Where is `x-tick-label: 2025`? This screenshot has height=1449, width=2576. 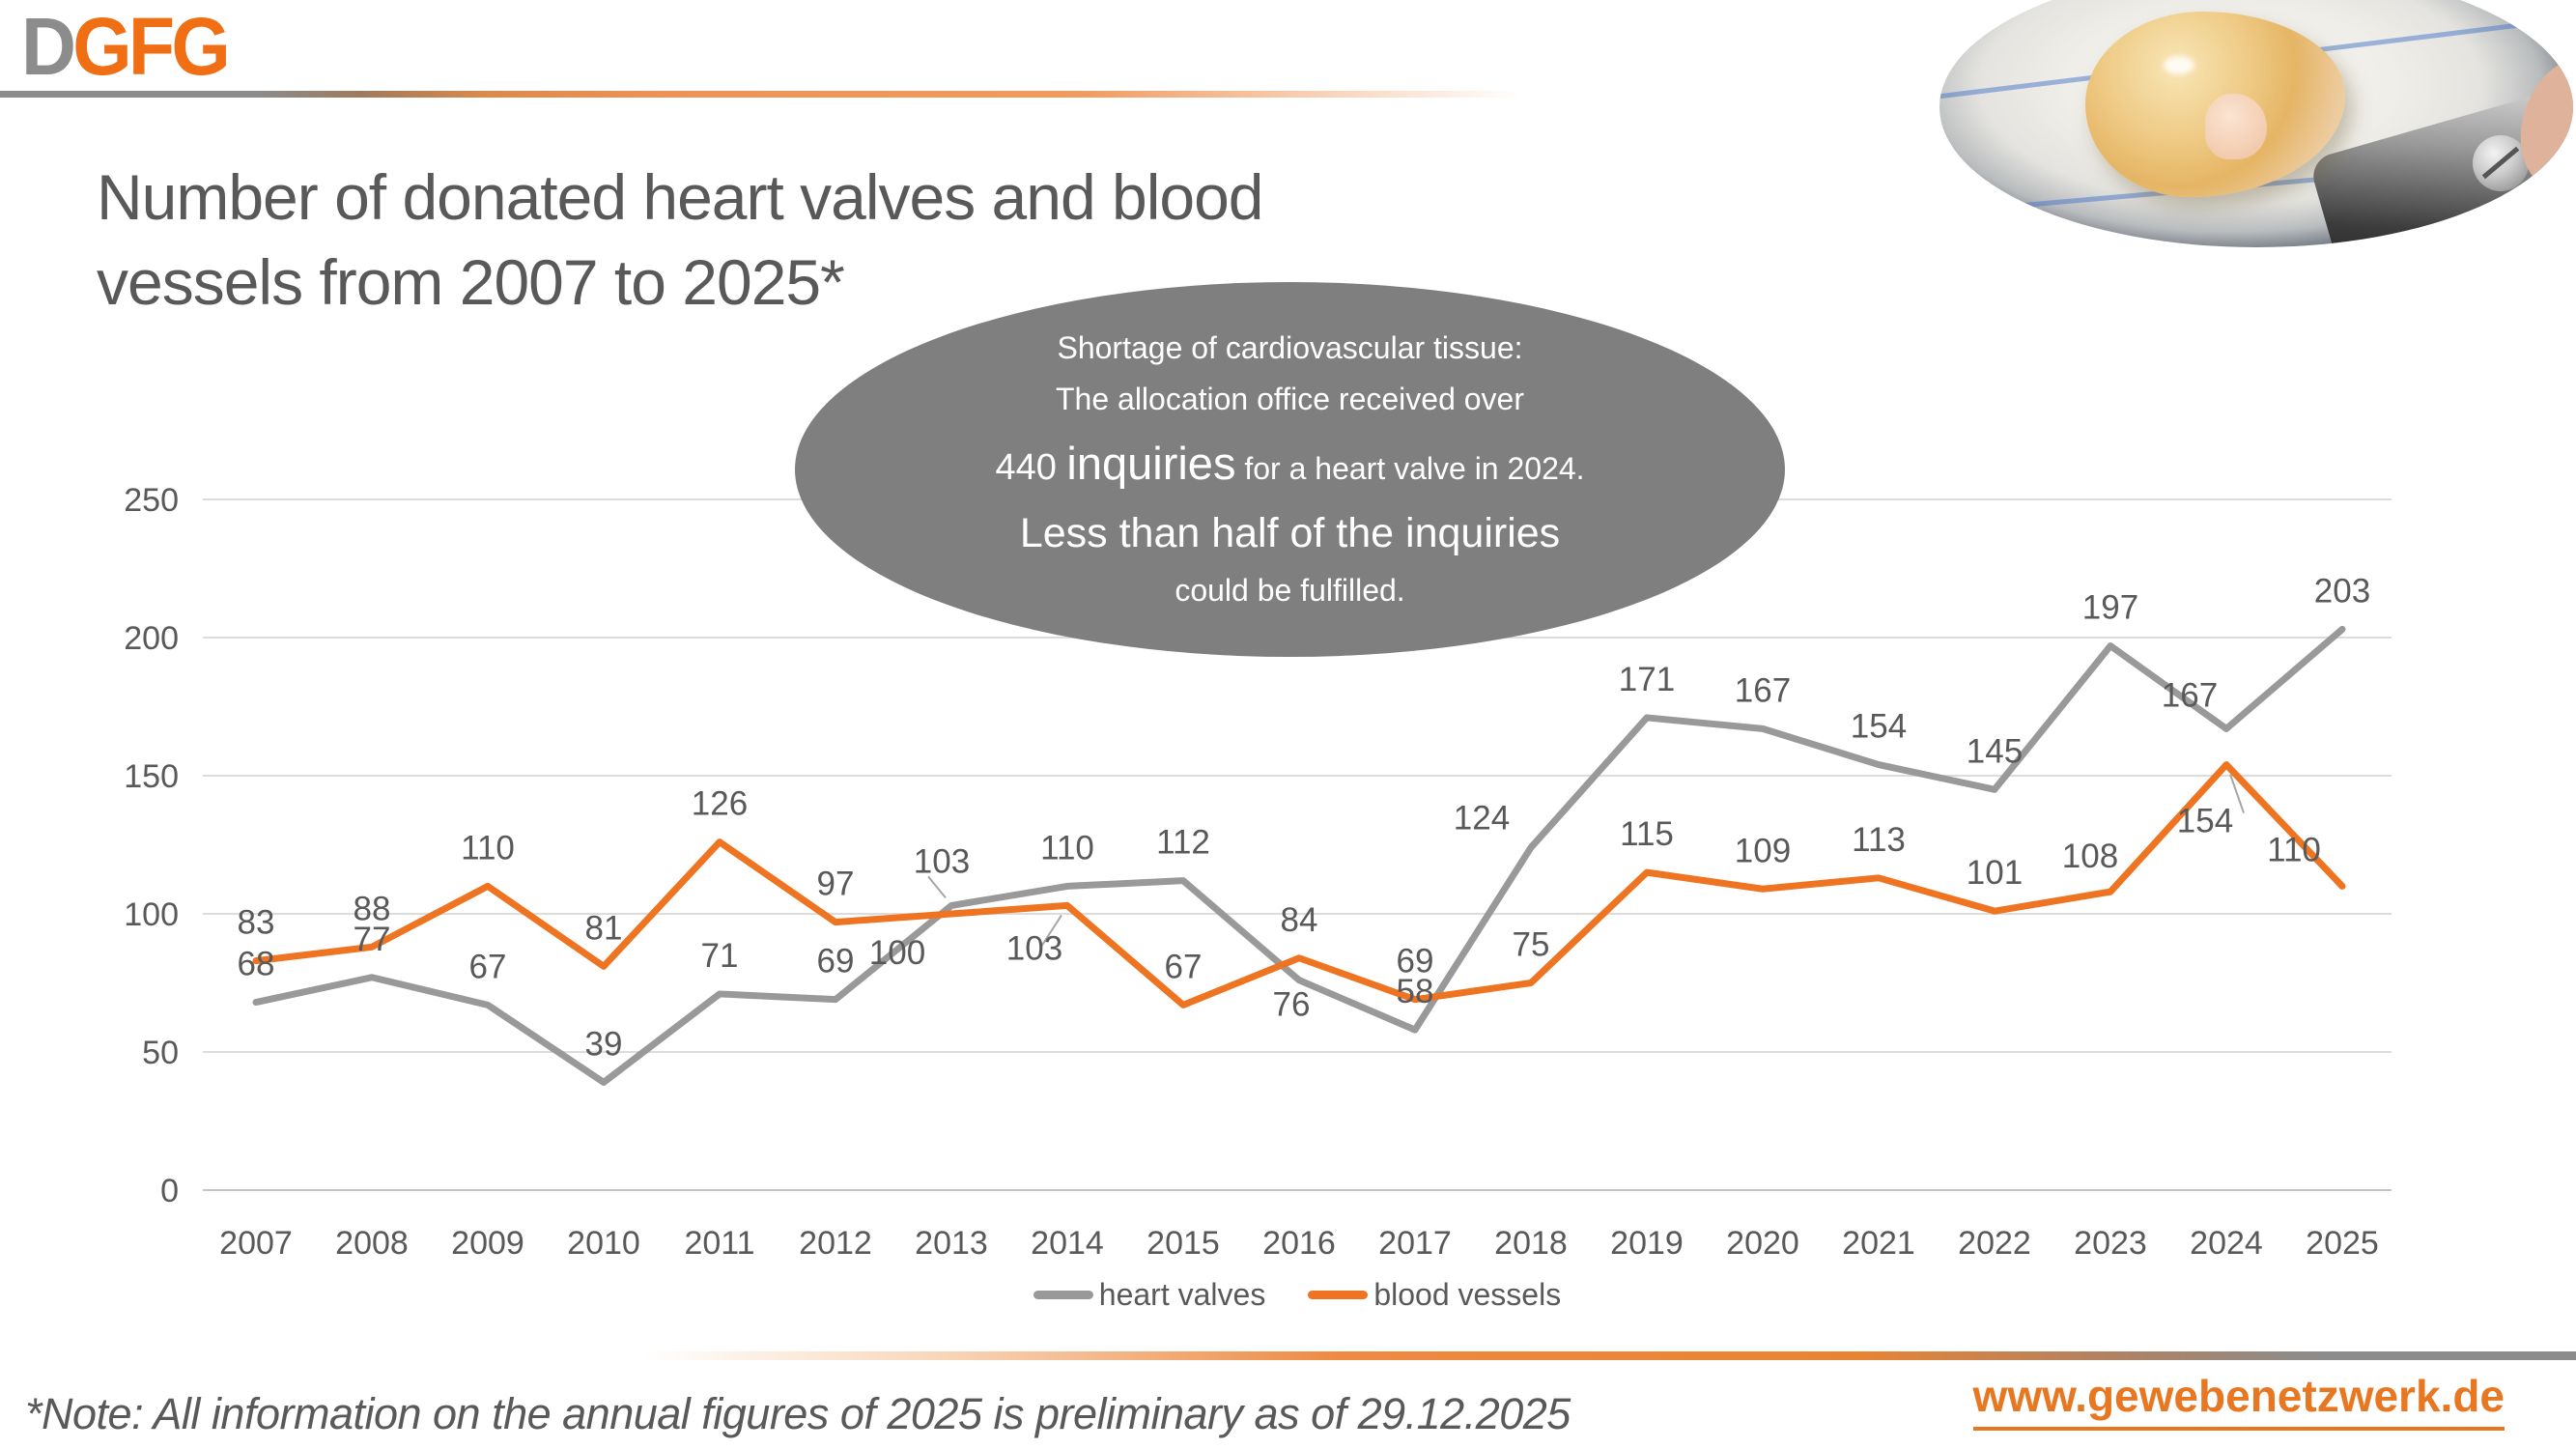 x-tick-label: 2025 is located at coordinates (2342, 1243).